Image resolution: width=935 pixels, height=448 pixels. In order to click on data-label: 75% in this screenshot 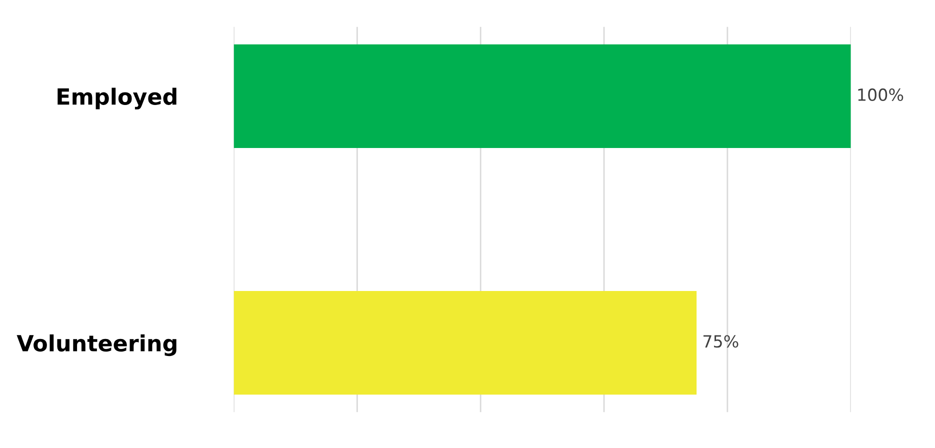, I will do `click(721, 341)`.